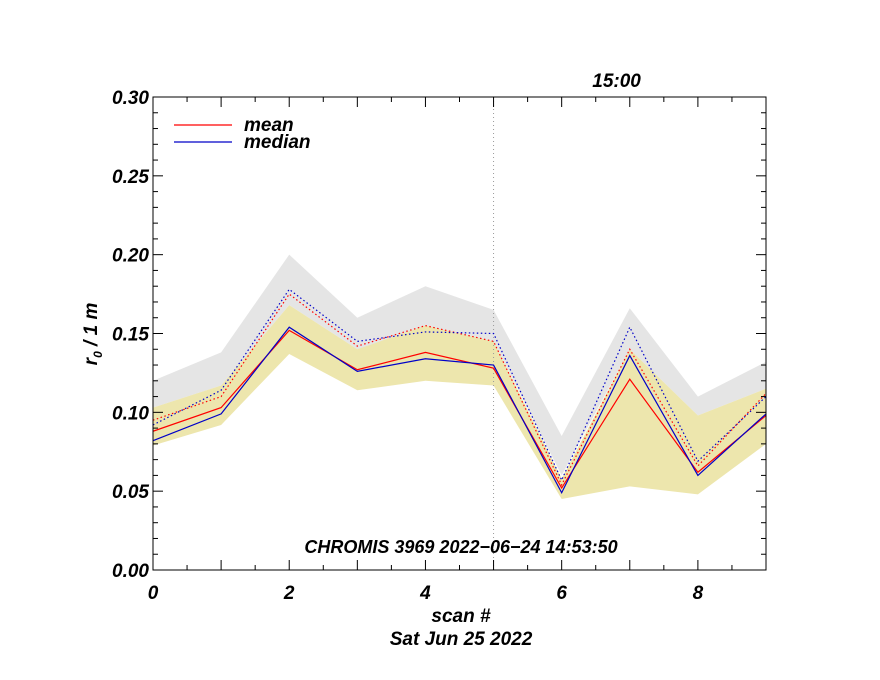 This screenshot has height=680, width=880. Describe the element at coordinates (561, 593) in the screenshot. I see `x-tick-label: 6` at that location.